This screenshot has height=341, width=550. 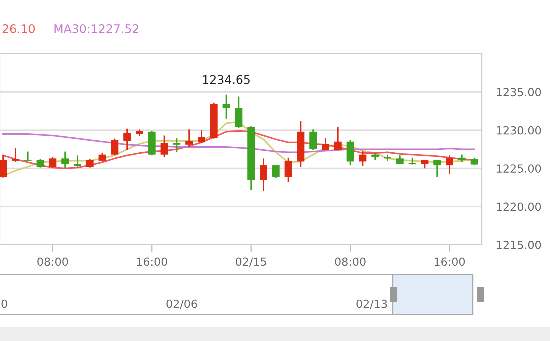 What do you see at coordinates (519, 207) in the screenshot?
I see `y-tick-label: 1220.00` at bounding box center [519, 207].